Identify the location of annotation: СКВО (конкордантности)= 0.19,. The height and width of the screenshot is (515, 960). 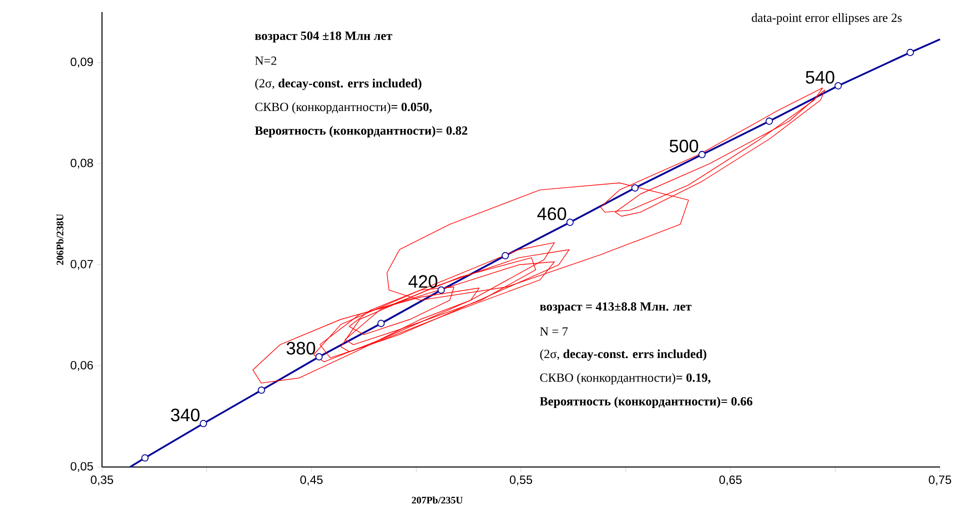
(625, 378).